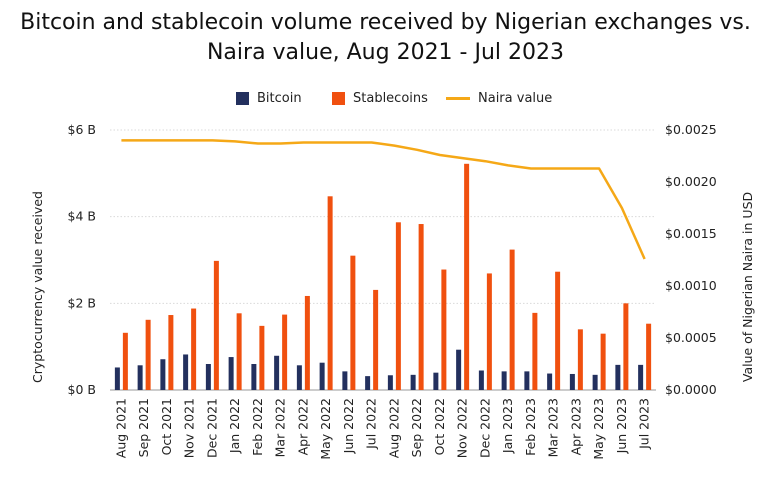 Image resolution: width=771 pixels, height=482 pixels. Describe the element at coordinates (458, 98) in the screenshot. I see `legend-swatch-naira-value` at that location.